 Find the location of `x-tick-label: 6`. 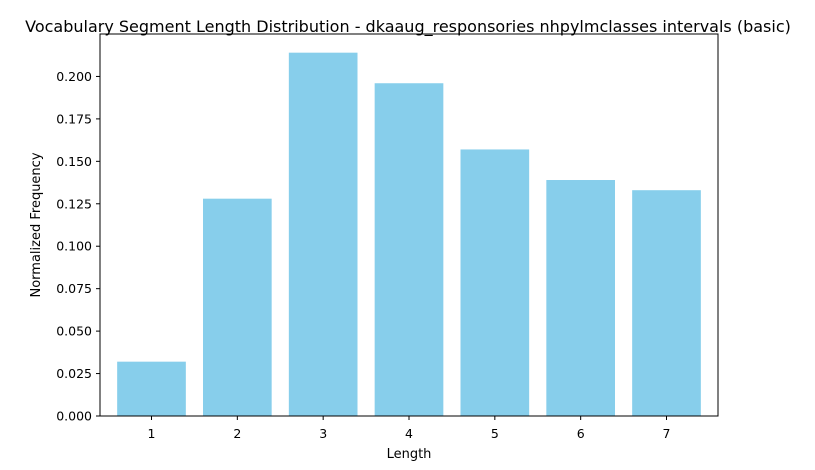

x-tick-label: 6 is located at coordinates (581, 433).